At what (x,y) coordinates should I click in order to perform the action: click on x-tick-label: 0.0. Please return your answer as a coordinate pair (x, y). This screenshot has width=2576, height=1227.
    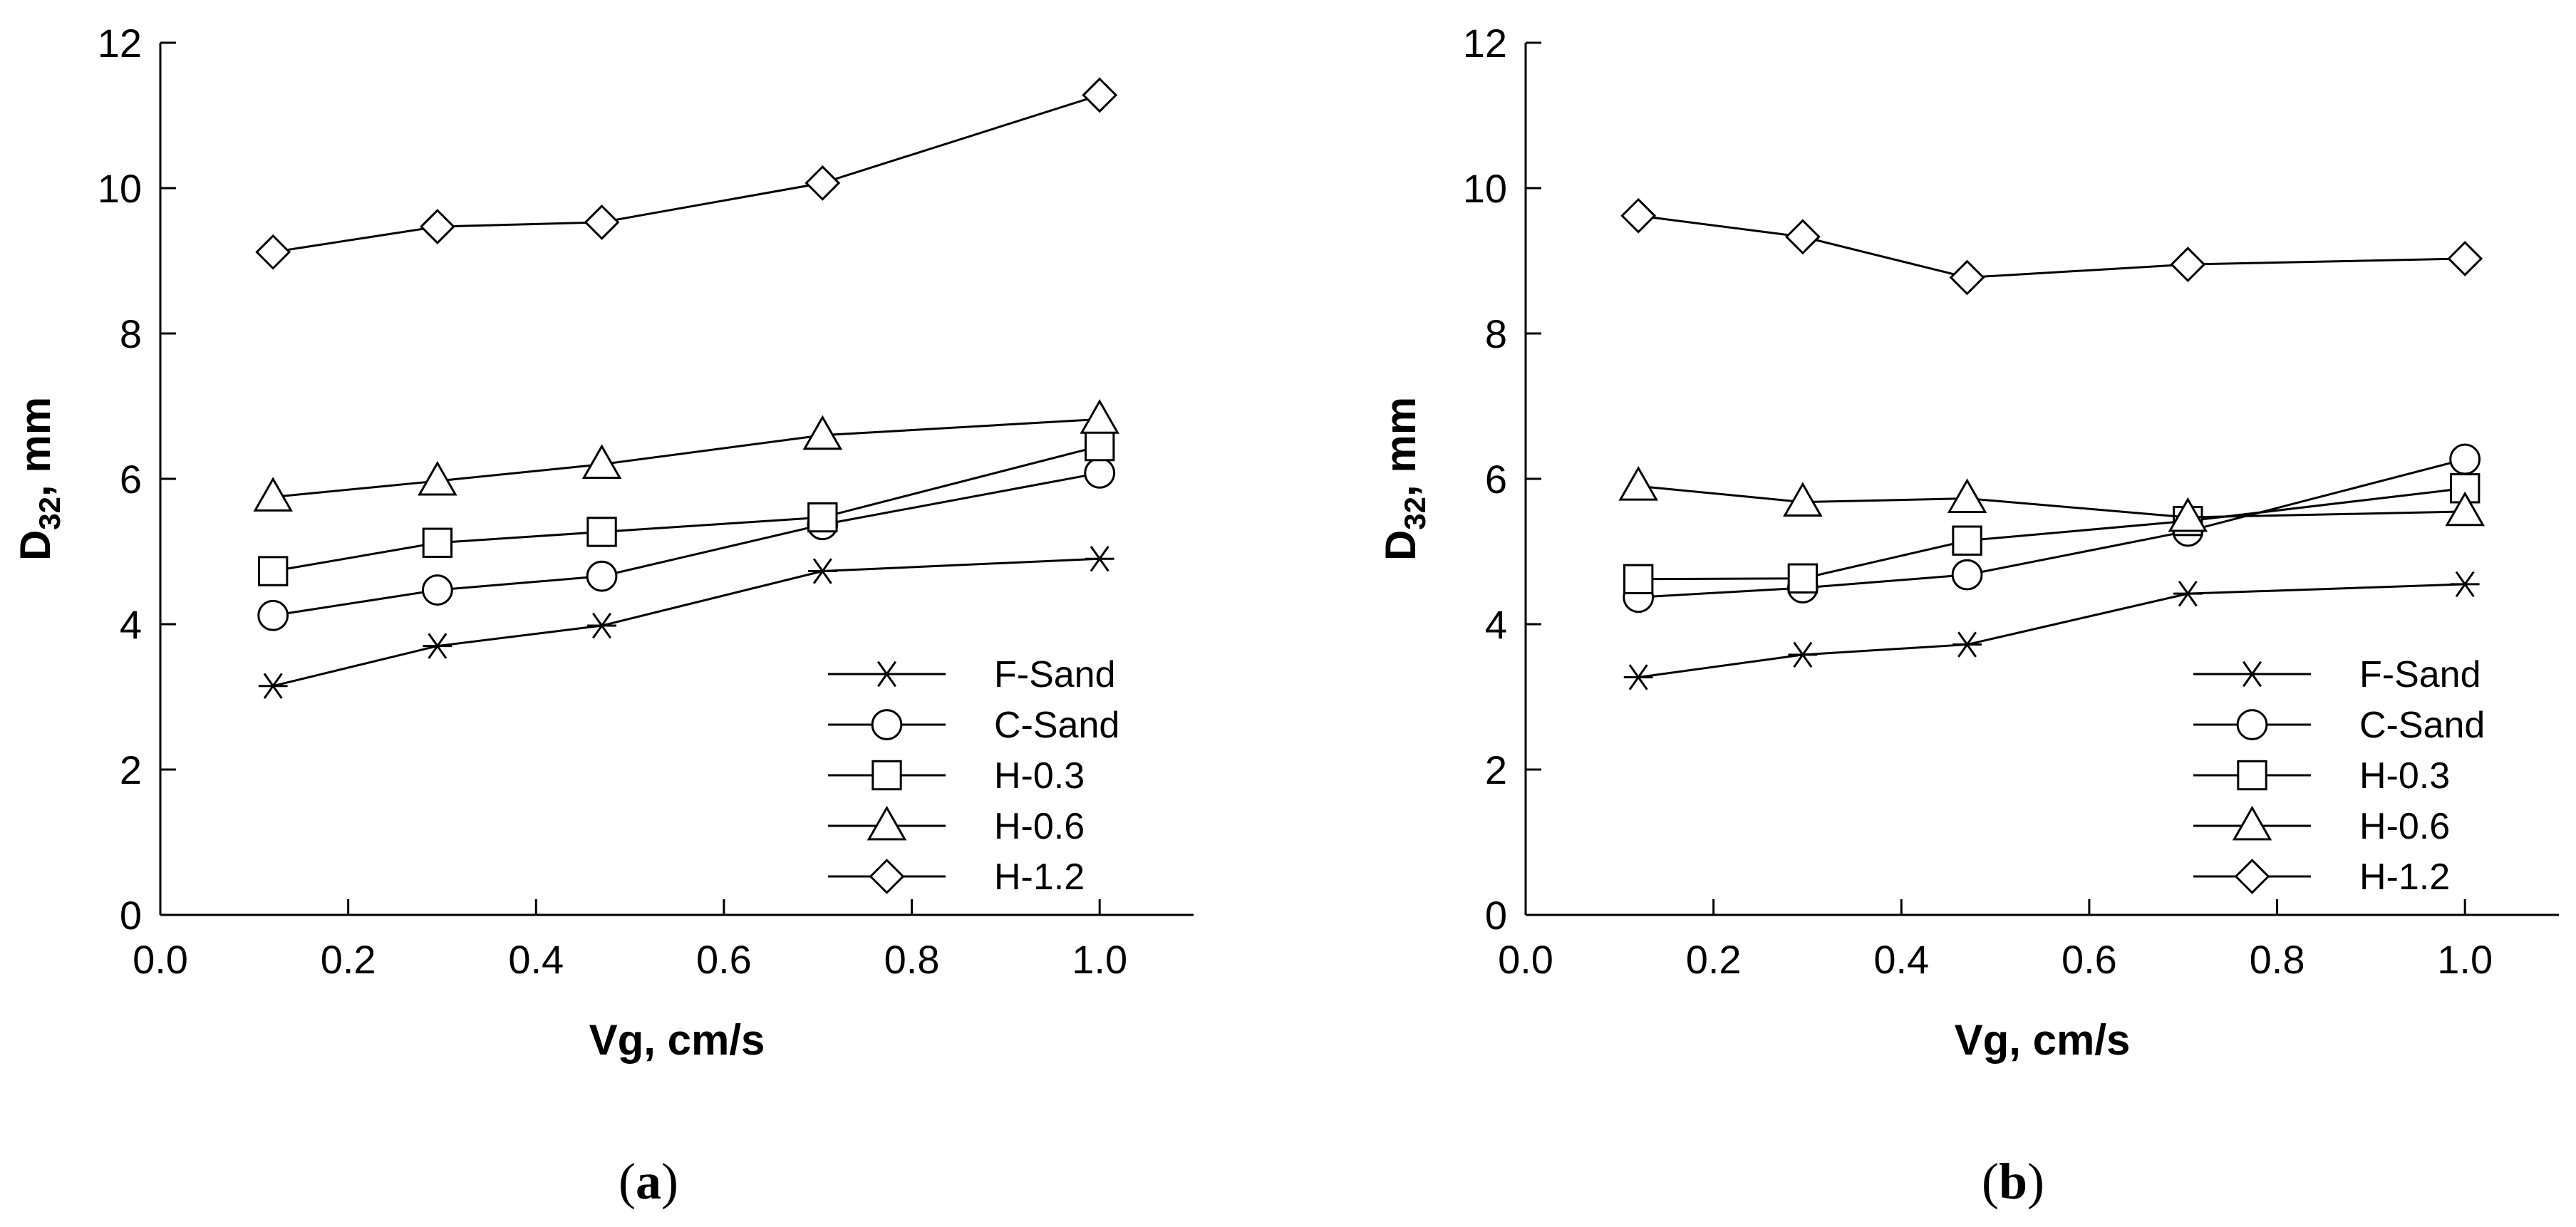
    Looking at the image, I should click on (1525, 959).